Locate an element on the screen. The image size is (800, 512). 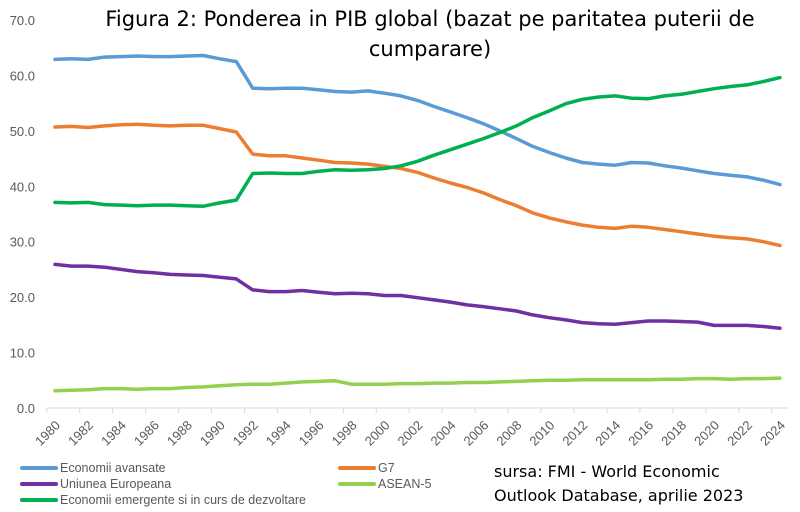
x-tick-label: 2010 is located at coordinates (541, 433).